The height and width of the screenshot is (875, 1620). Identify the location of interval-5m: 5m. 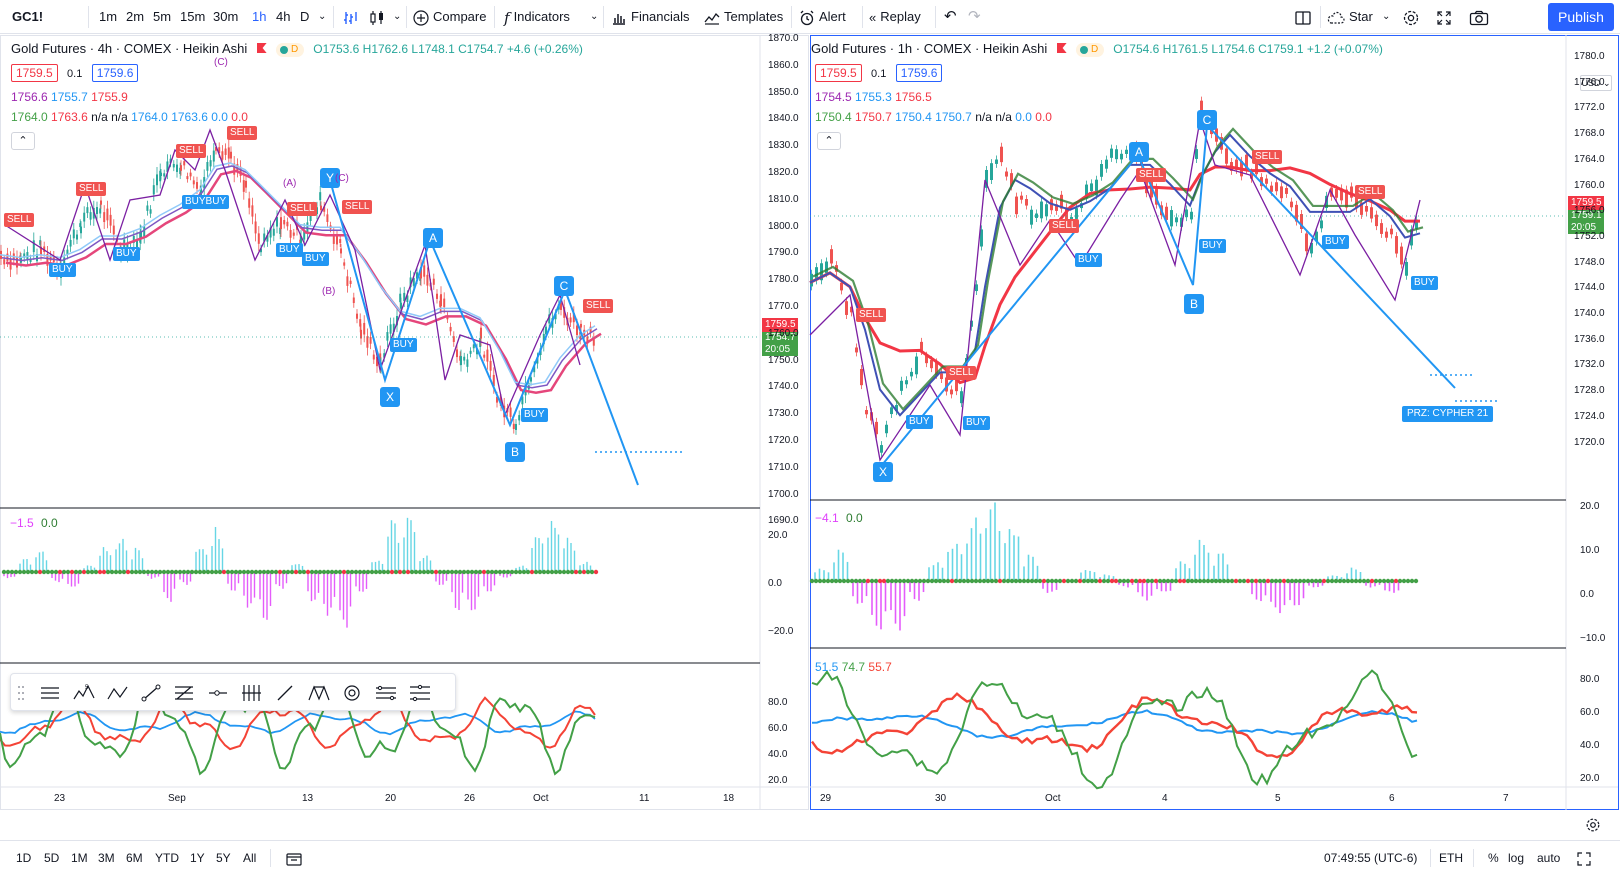
(162, 16).